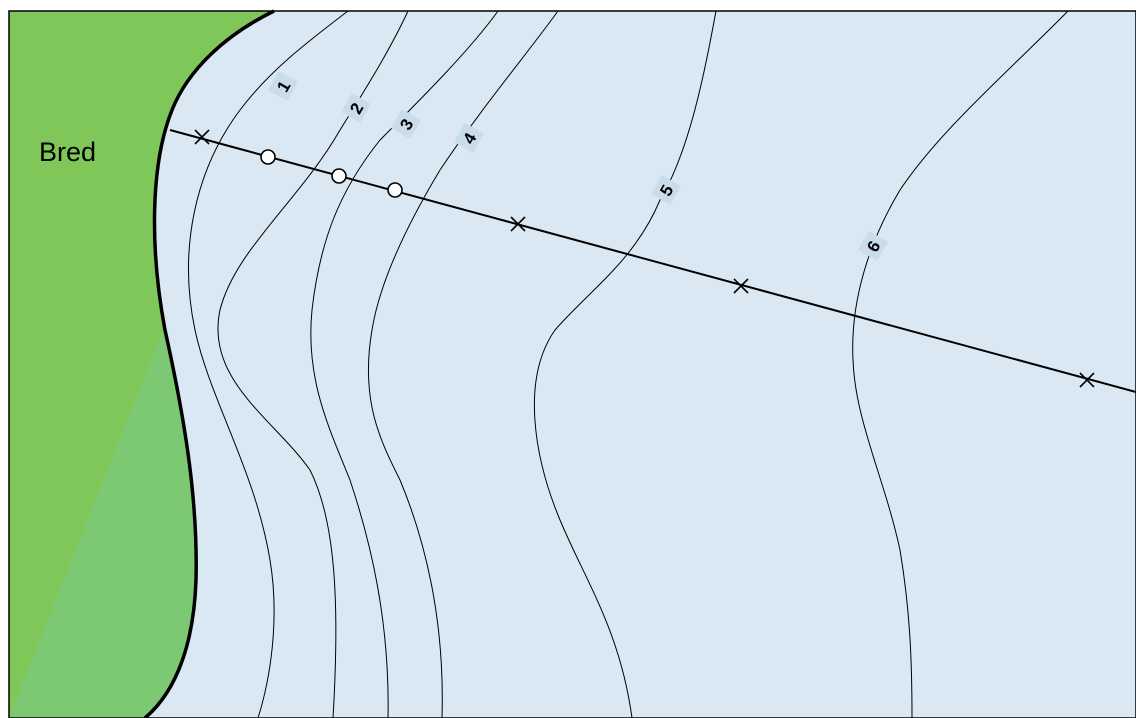 Image resolution: width=1136 pixels, height=718 pixels. I want to click on depth-labels: 1 2 3 4 5 6, so click(578, 166).